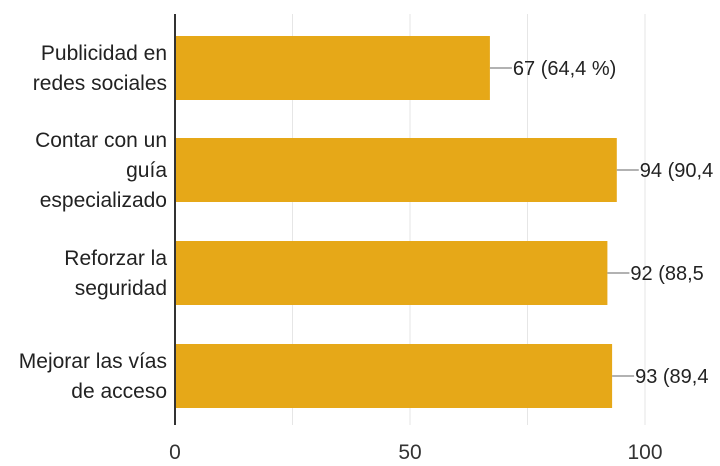 This screenshot has height=466, width=720. What do you see at coordinates (100, 83) in the screenshot?
I see `category-label: redes sociales` at bounding box center [100, 83].